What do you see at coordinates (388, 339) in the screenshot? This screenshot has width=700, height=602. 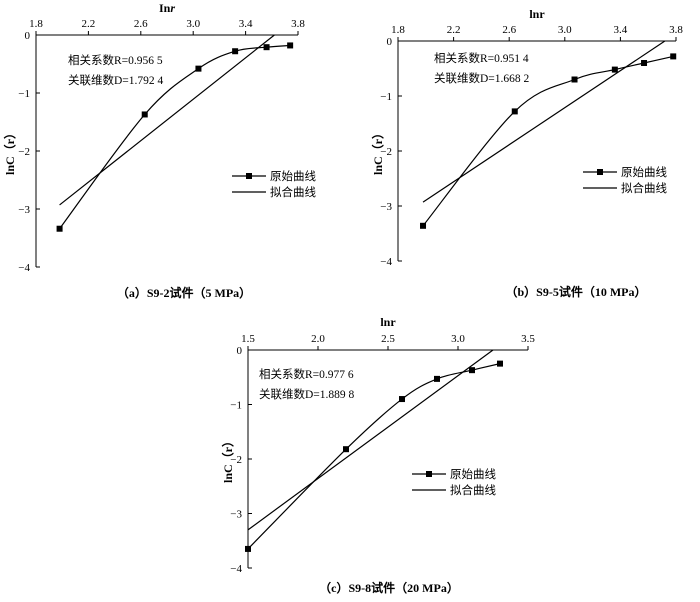 I see `x-tick-label: 2.5` at bounding box center [388, 339].